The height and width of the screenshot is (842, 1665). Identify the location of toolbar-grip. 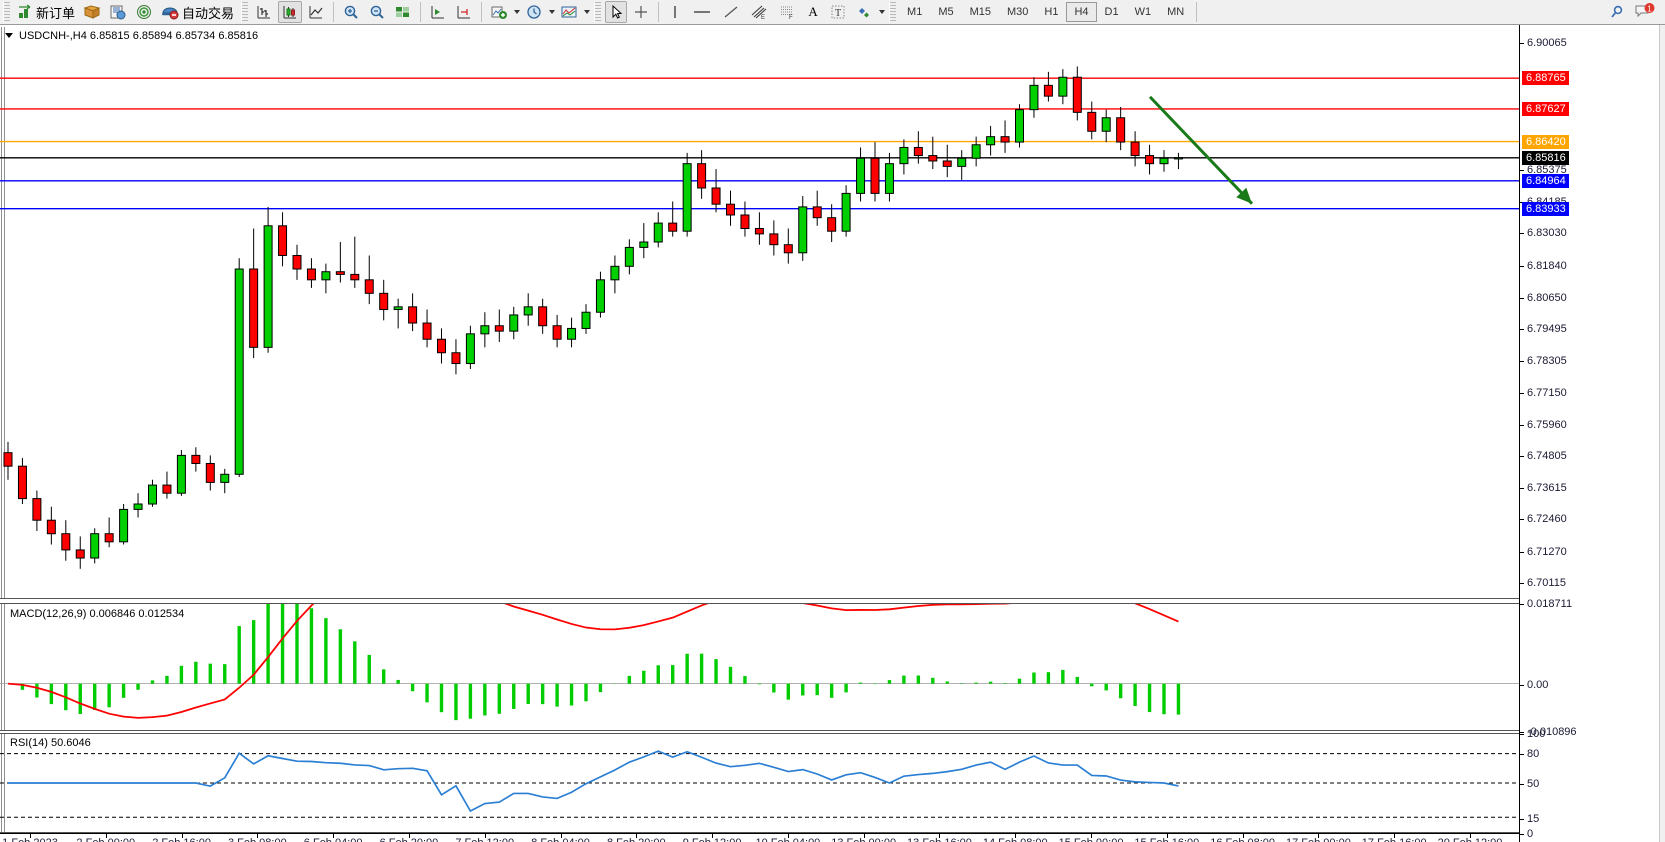
(6, 12).